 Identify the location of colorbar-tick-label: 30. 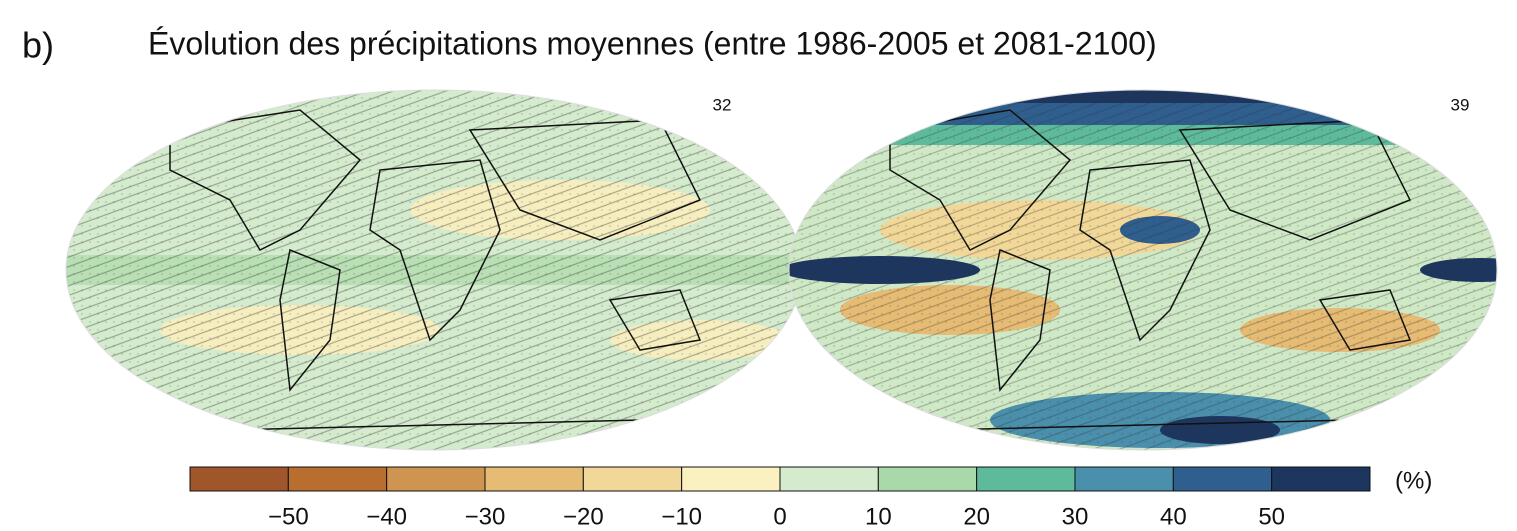
(1075, 516).